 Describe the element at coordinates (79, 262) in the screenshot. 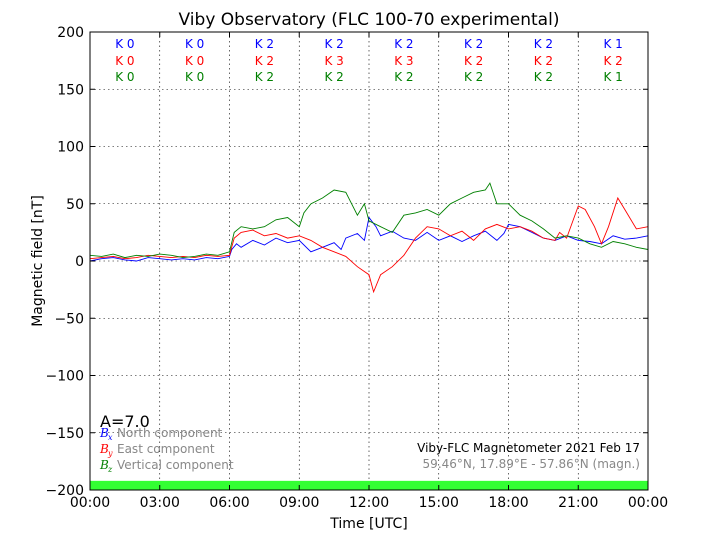

I see `y-tick-label: 0` at that location.